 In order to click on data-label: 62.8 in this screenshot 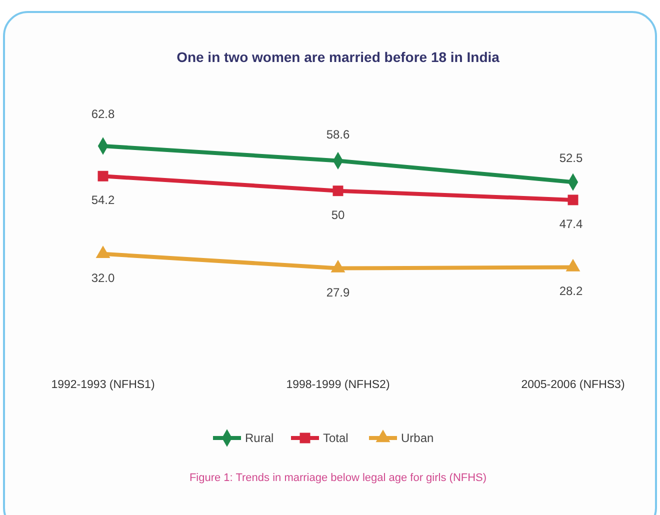, I will do `click(103, 114)`.